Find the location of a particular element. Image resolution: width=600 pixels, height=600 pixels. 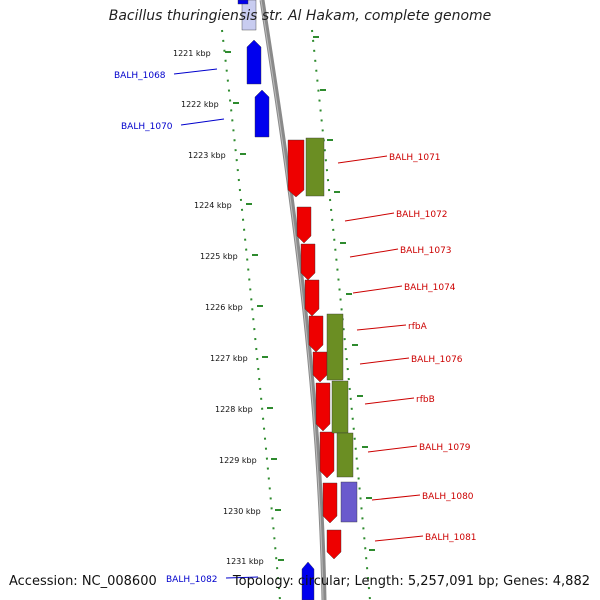

accession-text: Accession: NC_008600 is located at coordinates (83, 581).